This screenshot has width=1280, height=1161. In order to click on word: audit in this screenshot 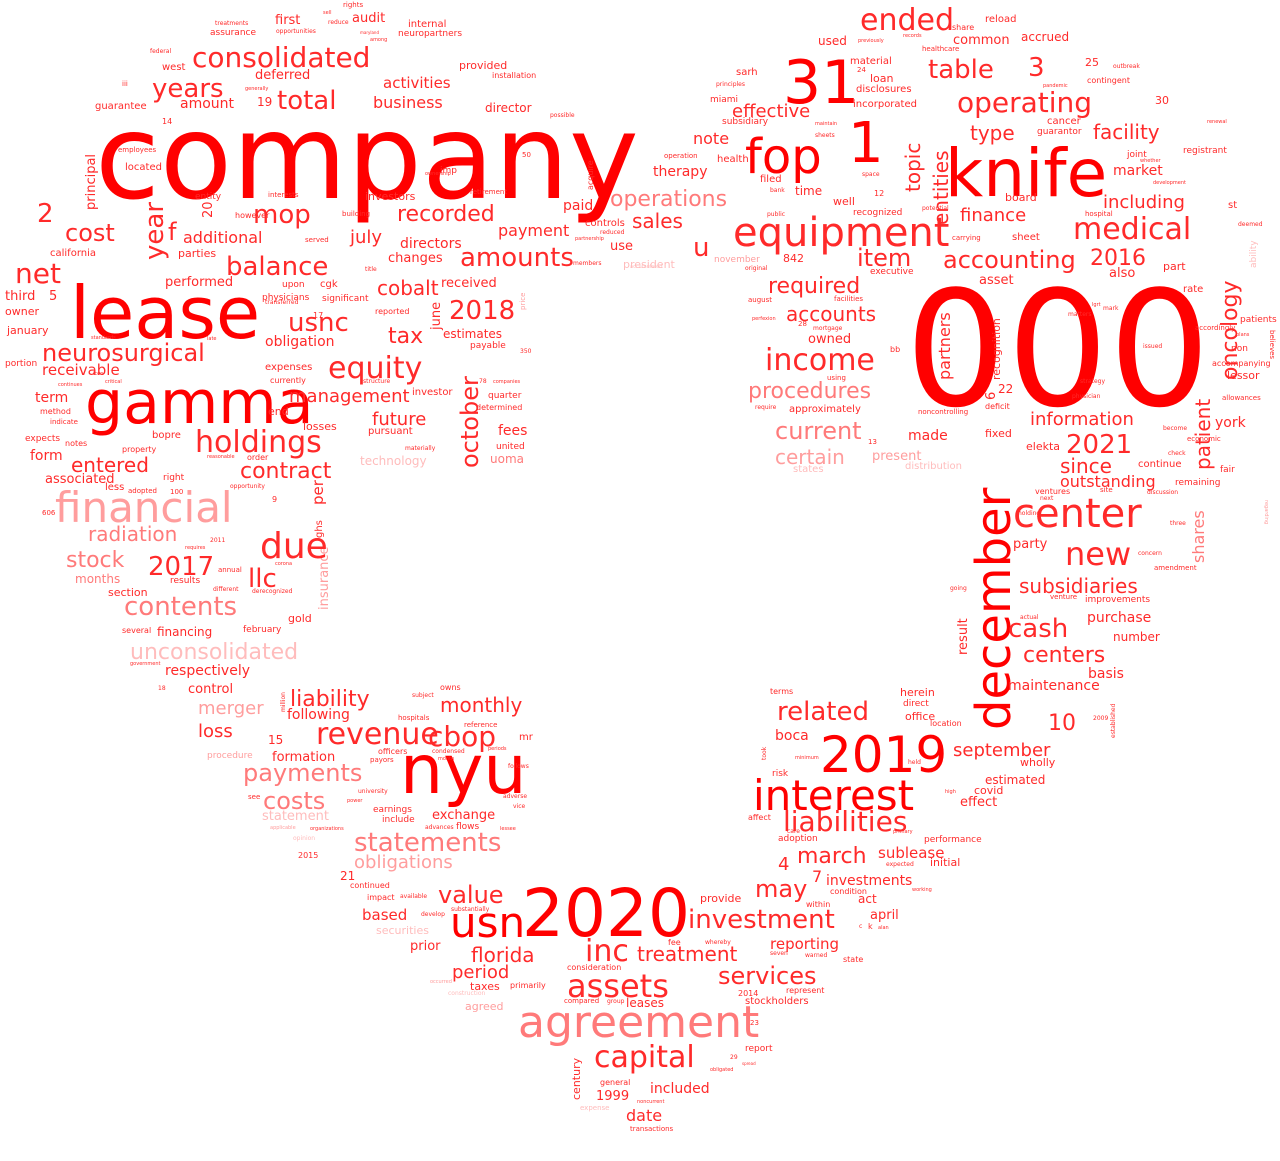, I will do `click(368, 18)`.